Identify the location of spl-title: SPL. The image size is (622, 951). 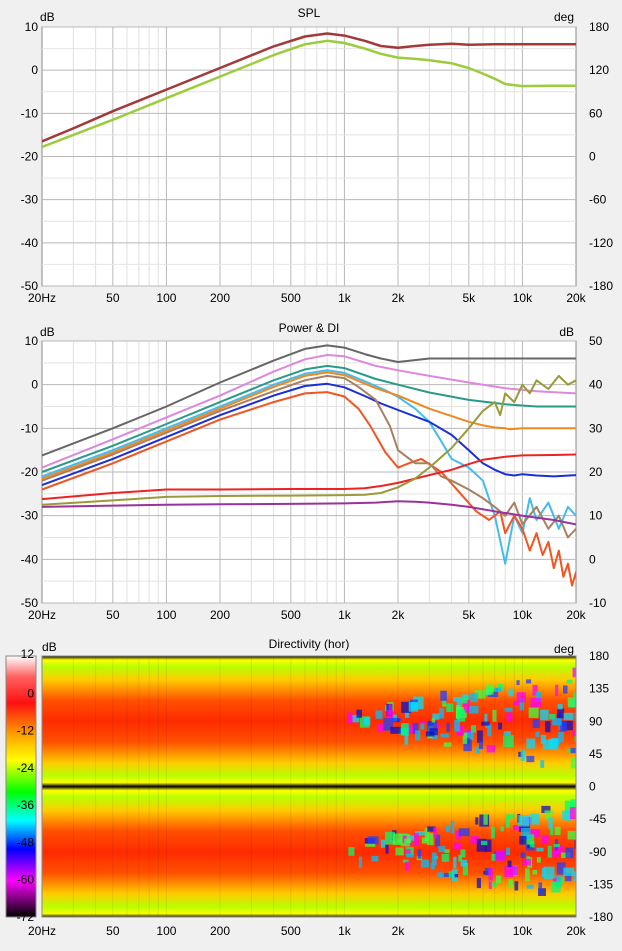
(309, 13).